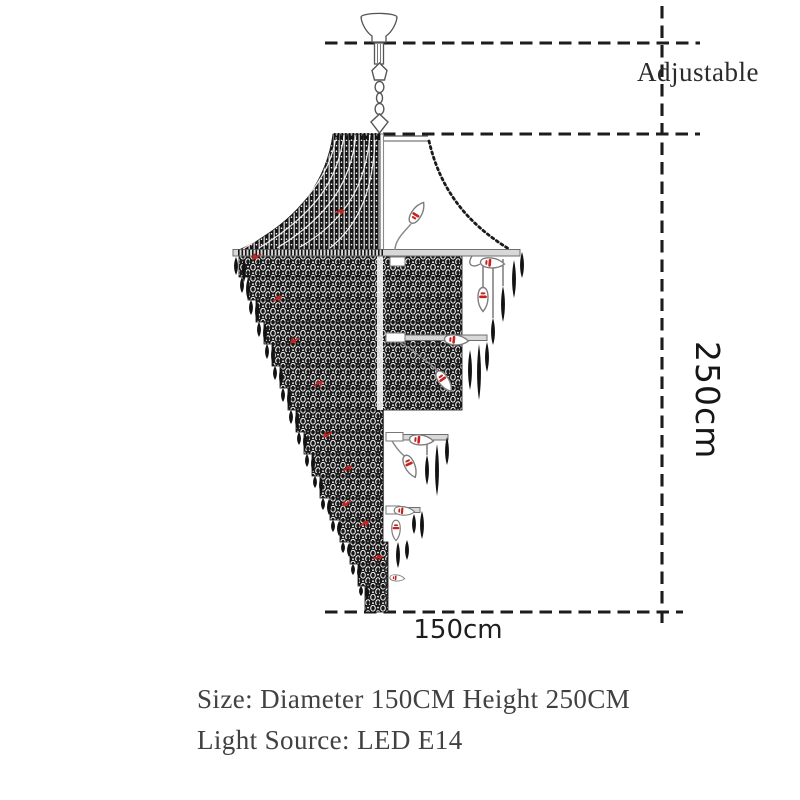 The width and height of the screenshot is (800, 800). Describe the element at coordinates (330, 740) in the screenshot. I see `light-source-spec-line: Light Source: LED E14` at that location.